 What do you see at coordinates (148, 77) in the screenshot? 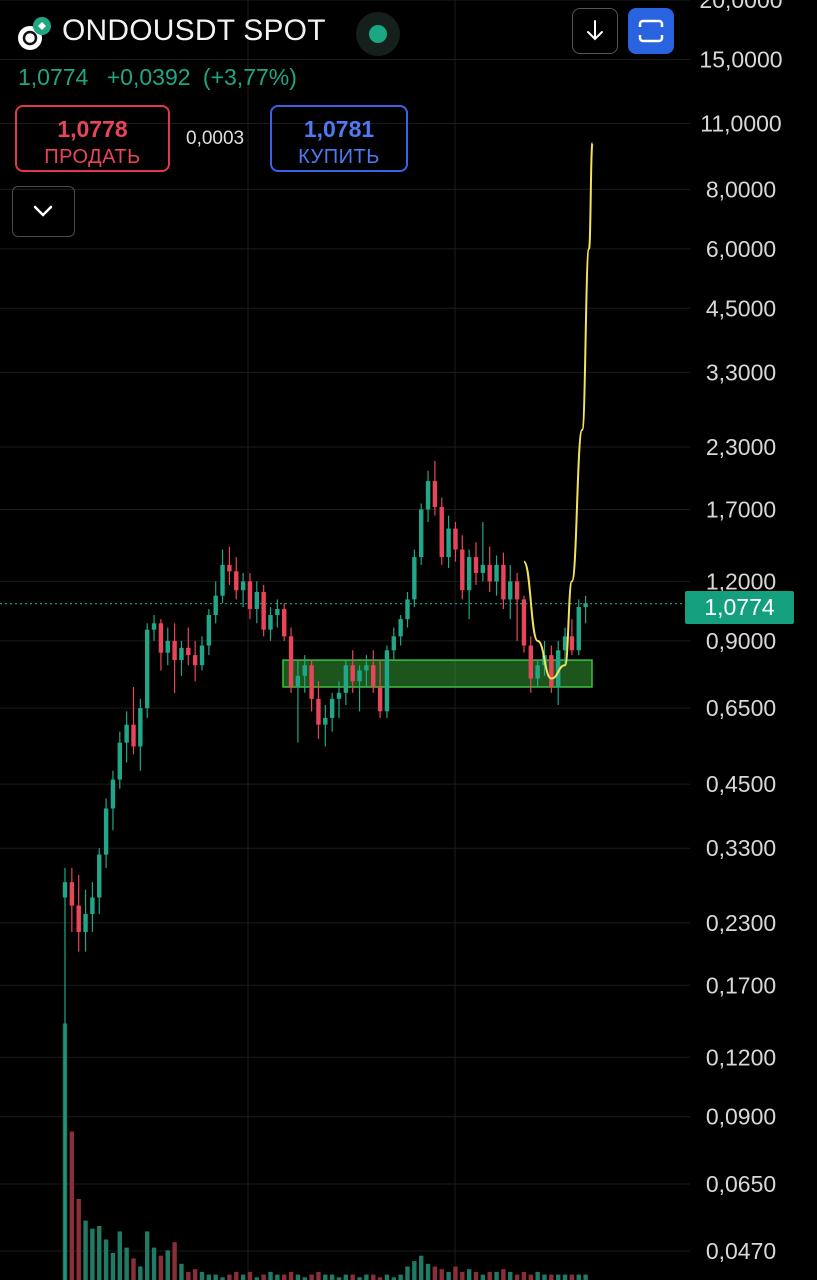
I see `change-abs: +0,0392` at bounding box center [148, 77].